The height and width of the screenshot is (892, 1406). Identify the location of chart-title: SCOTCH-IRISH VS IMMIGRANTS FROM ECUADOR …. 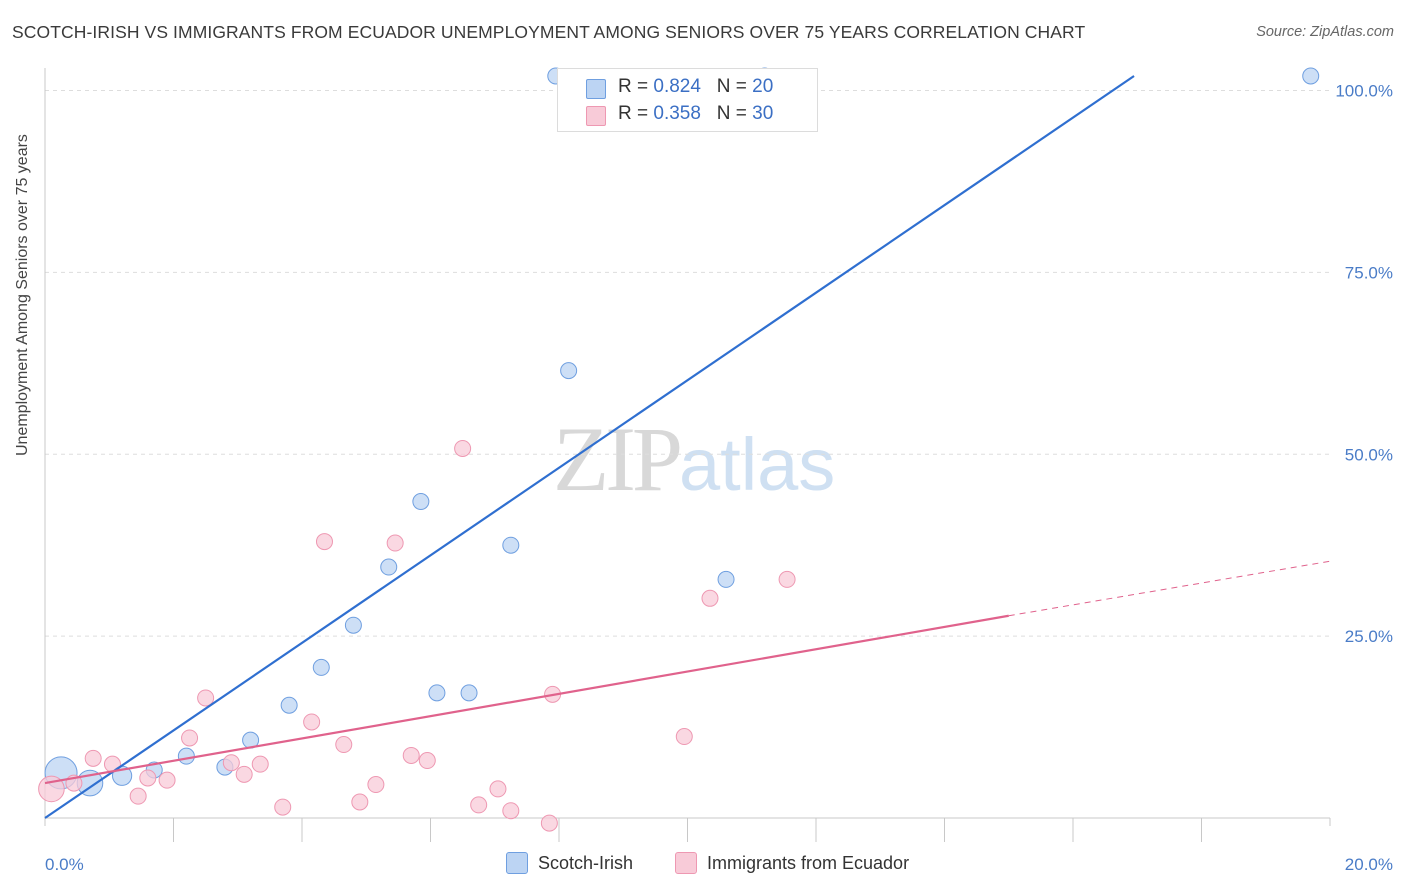
(549, 32).